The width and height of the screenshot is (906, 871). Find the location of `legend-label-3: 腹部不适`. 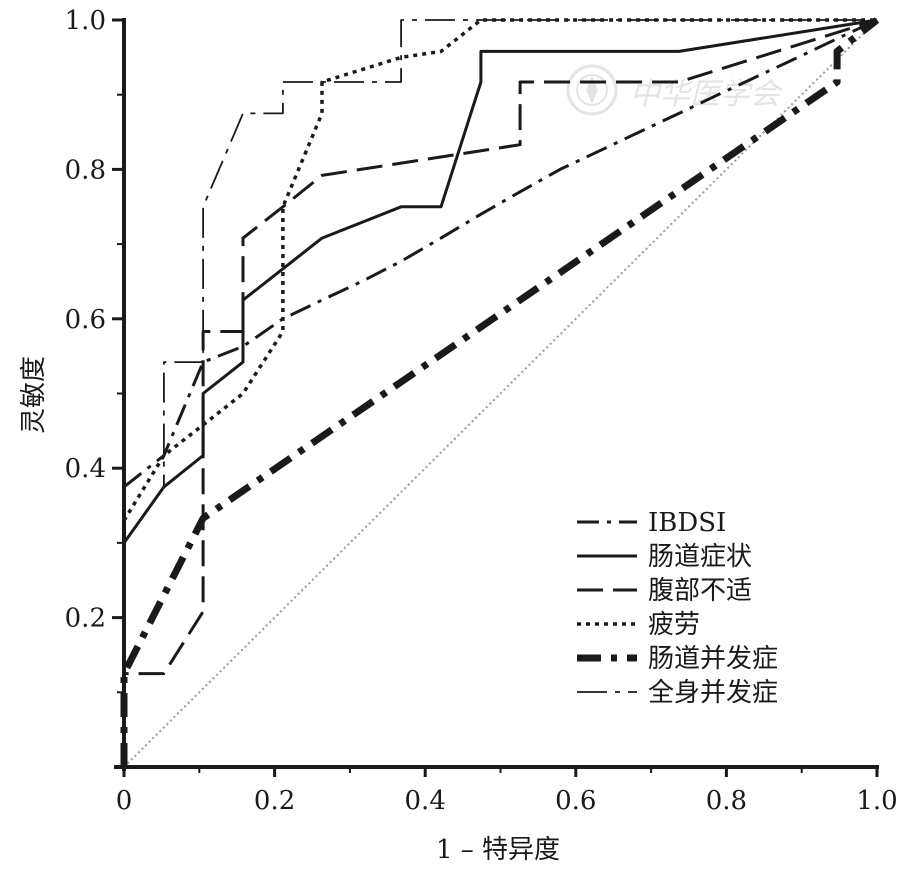

legend-label-3: 腹部不适 is located at coordinates (700, 591).